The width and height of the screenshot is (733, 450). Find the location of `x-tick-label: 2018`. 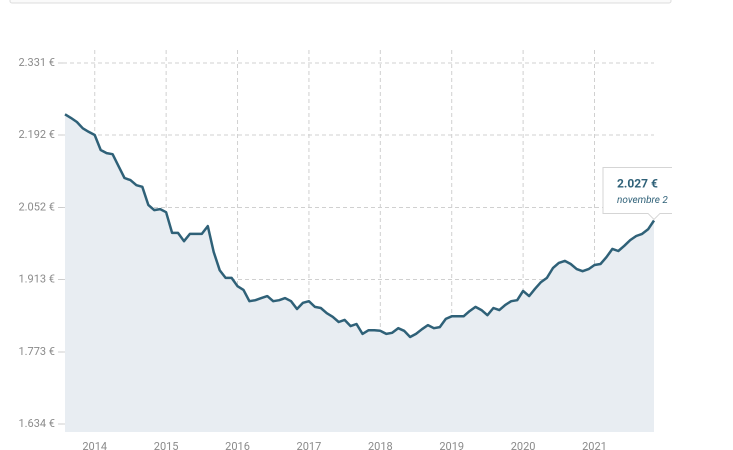

x-tick-label: 2018 is located at coordinates (380, 445).